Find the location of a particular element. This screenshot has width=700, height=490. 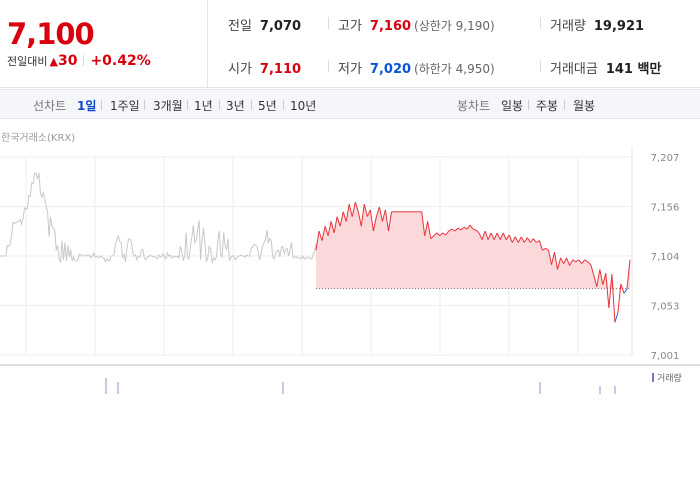

candle-weekly: 주봉 is located at coordinates (547, 106).